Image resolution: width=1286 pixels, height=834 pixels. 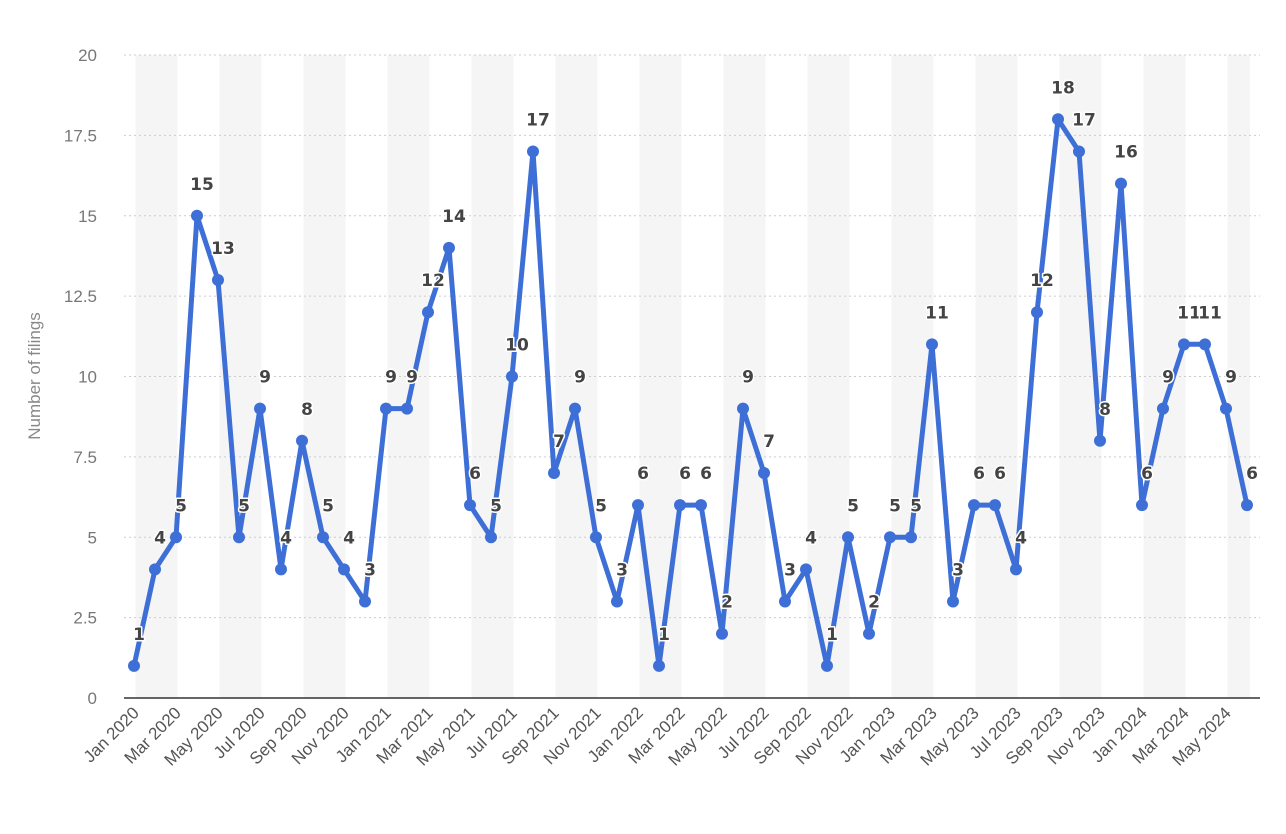 I want to click on y-tick-label: 7.5, so click(x=85, y=457).